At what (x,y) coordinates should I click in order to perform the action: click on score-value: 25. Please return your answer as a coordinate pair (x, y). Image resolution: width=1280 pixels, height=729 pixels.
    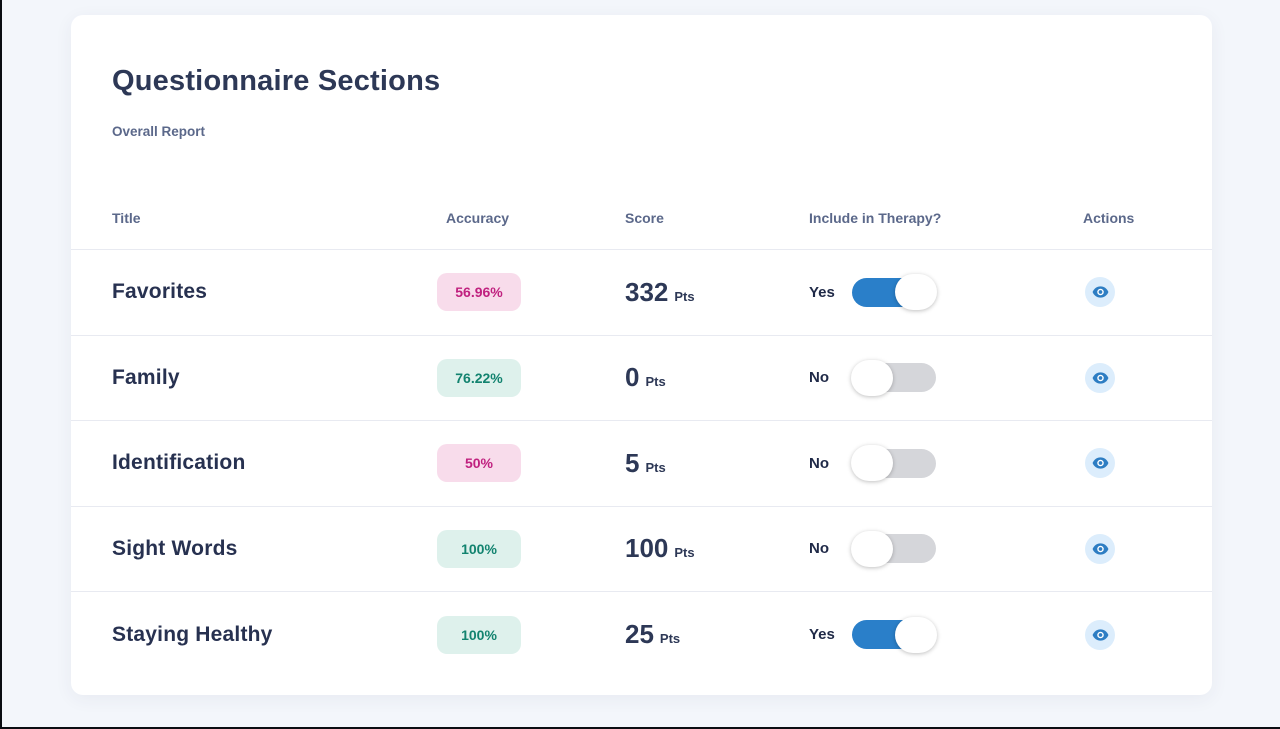
    Looking at the image, I should click on (639, 634).